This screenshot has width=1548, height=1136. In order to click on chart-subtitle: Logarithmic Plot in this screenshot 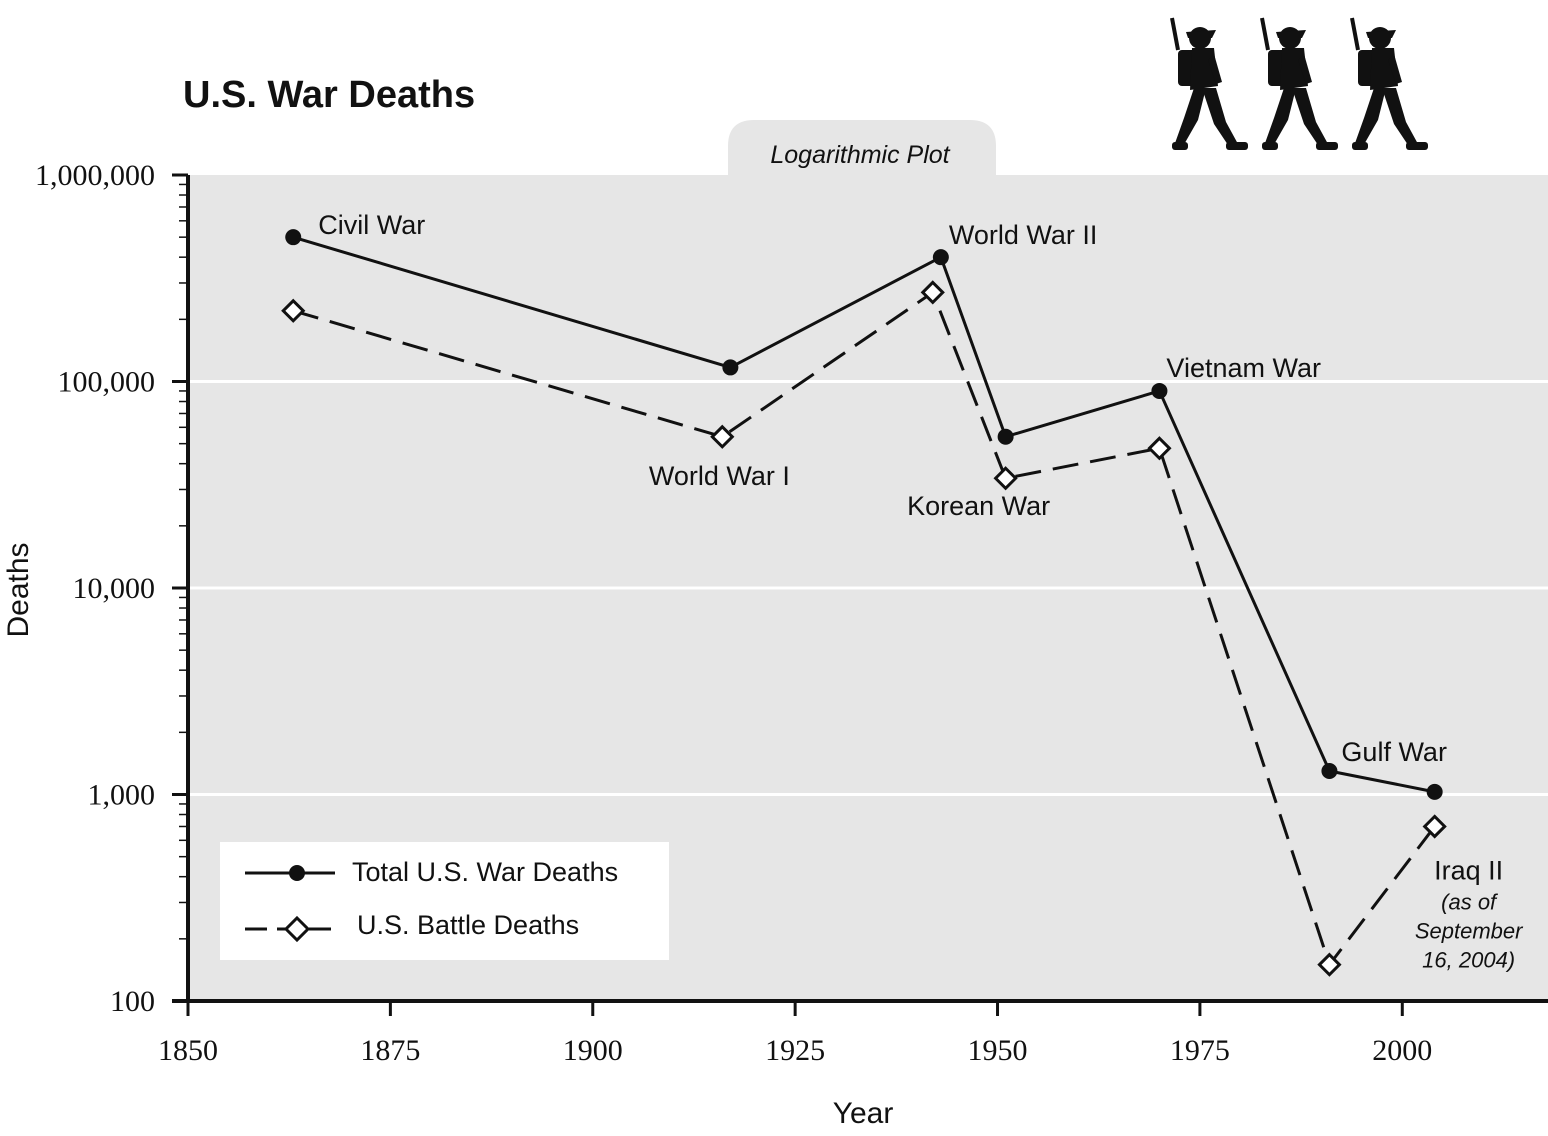, I will do `click(860, 155)`.